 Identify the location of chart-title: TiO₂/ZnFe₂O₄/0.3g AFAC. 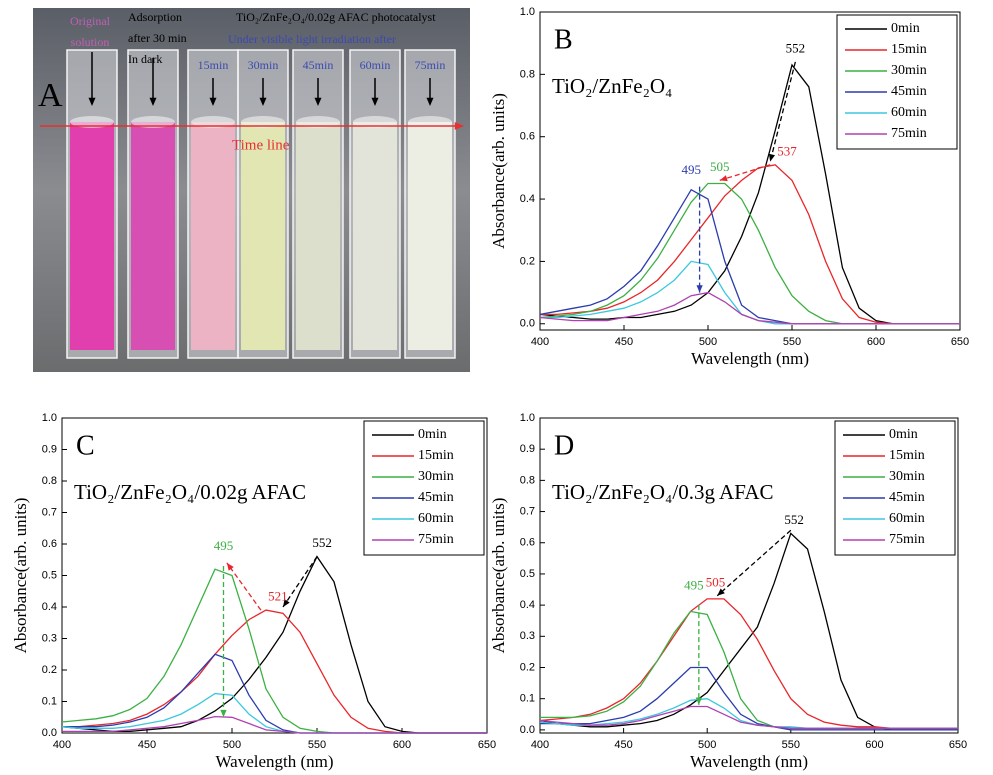
(663, 492).